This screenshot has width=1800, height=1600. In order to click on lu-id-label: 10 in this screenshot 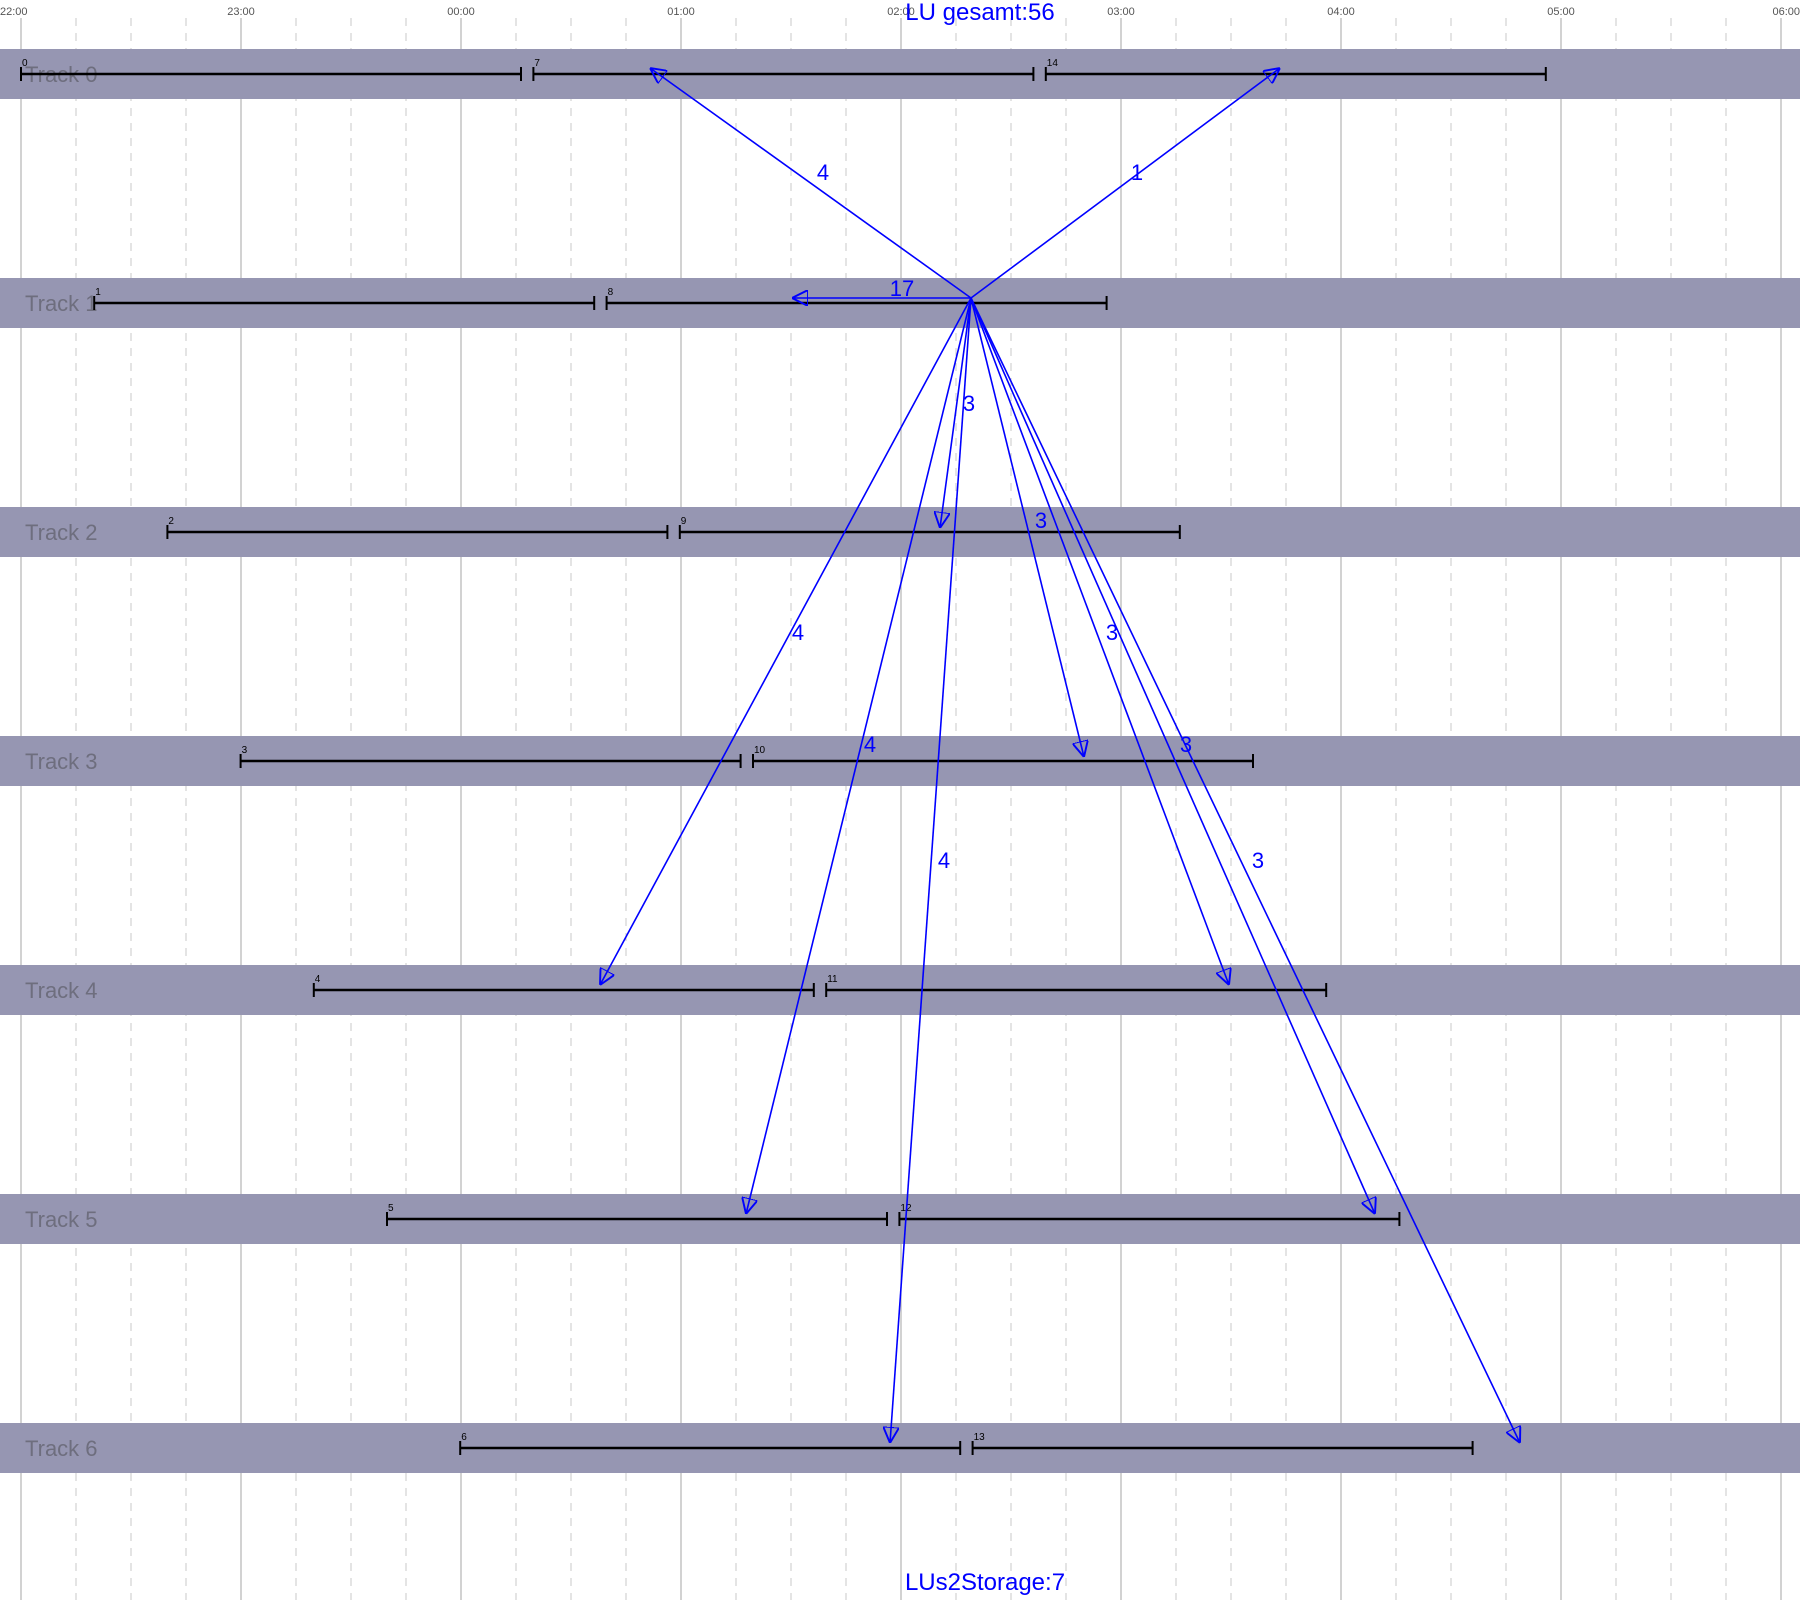, I will do `click(760, 750)`.